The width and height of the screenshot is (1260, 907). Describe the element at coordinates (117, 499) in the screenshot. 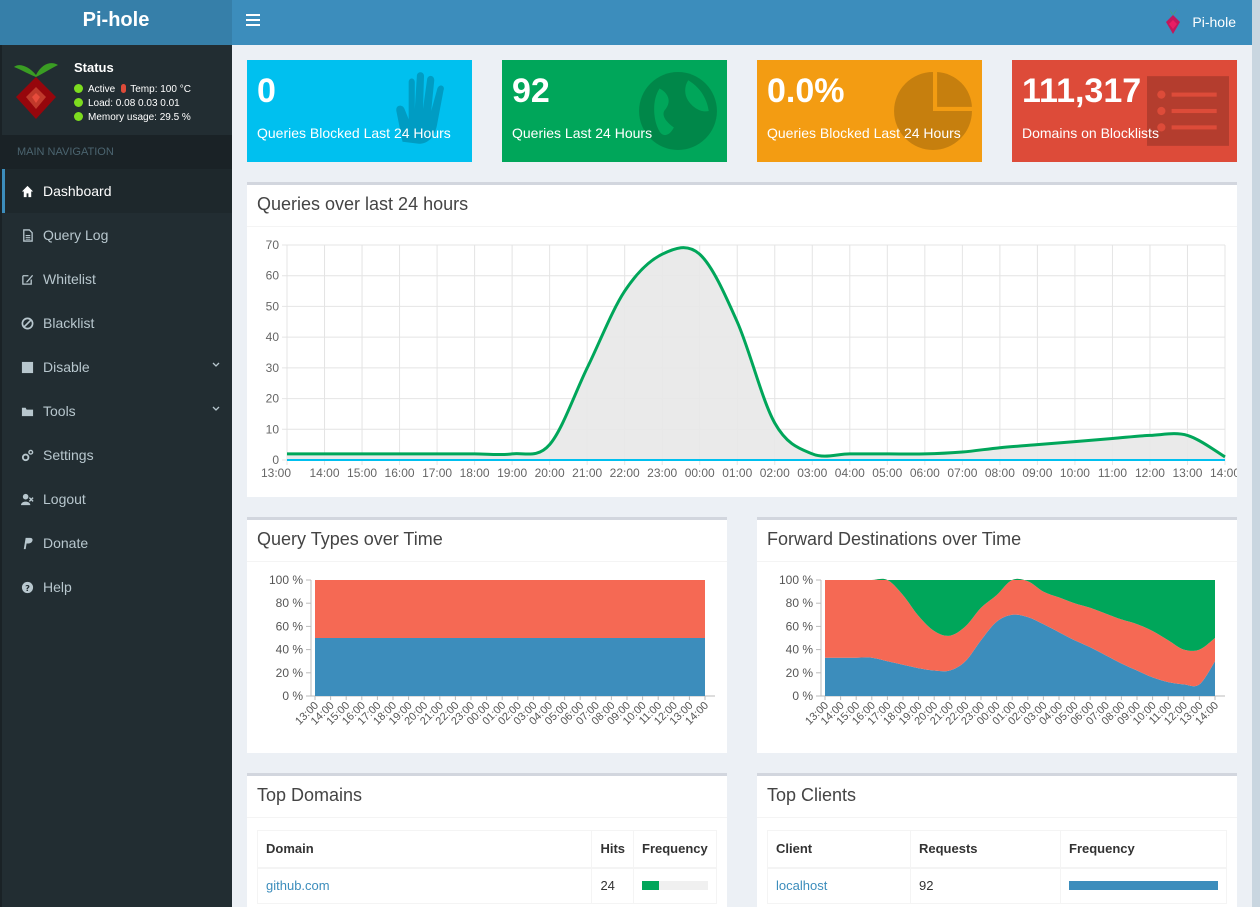

I see `sidebar-item-logout: Logout` at that location.